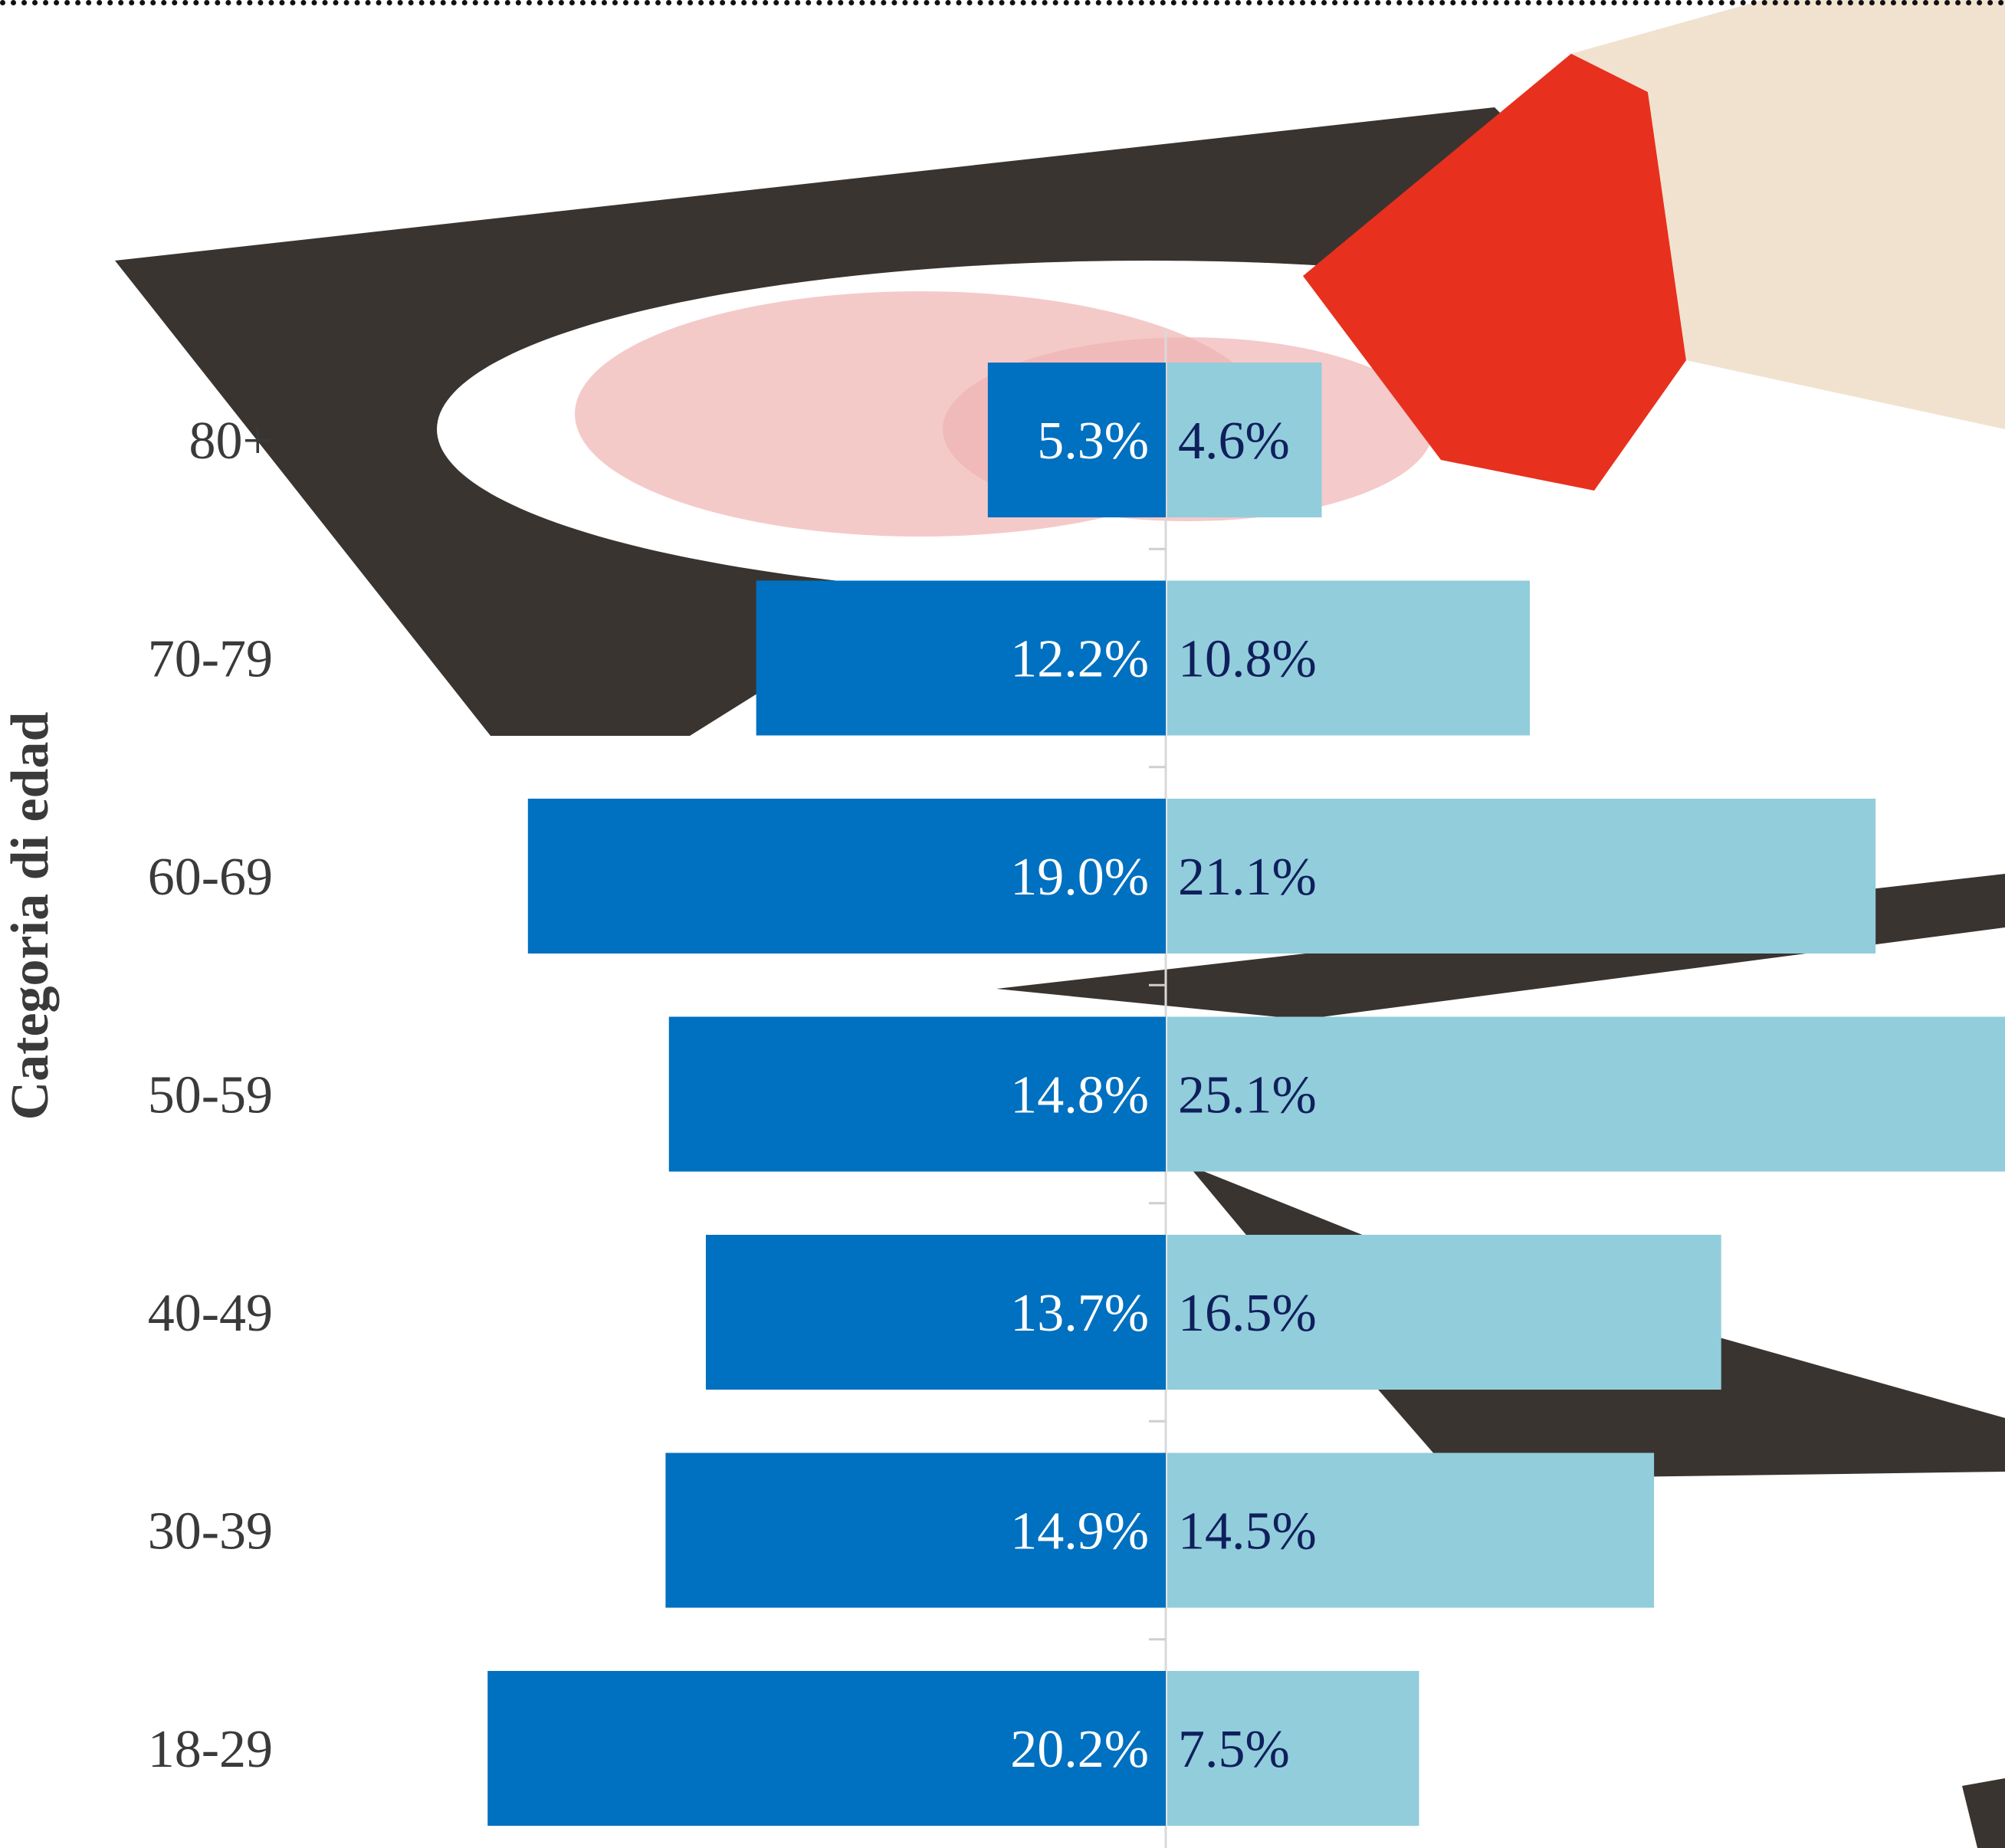 This screenshot has width=2005, height=1848. I want to click on data-label-left: 19.0%, so click(1079, 877).